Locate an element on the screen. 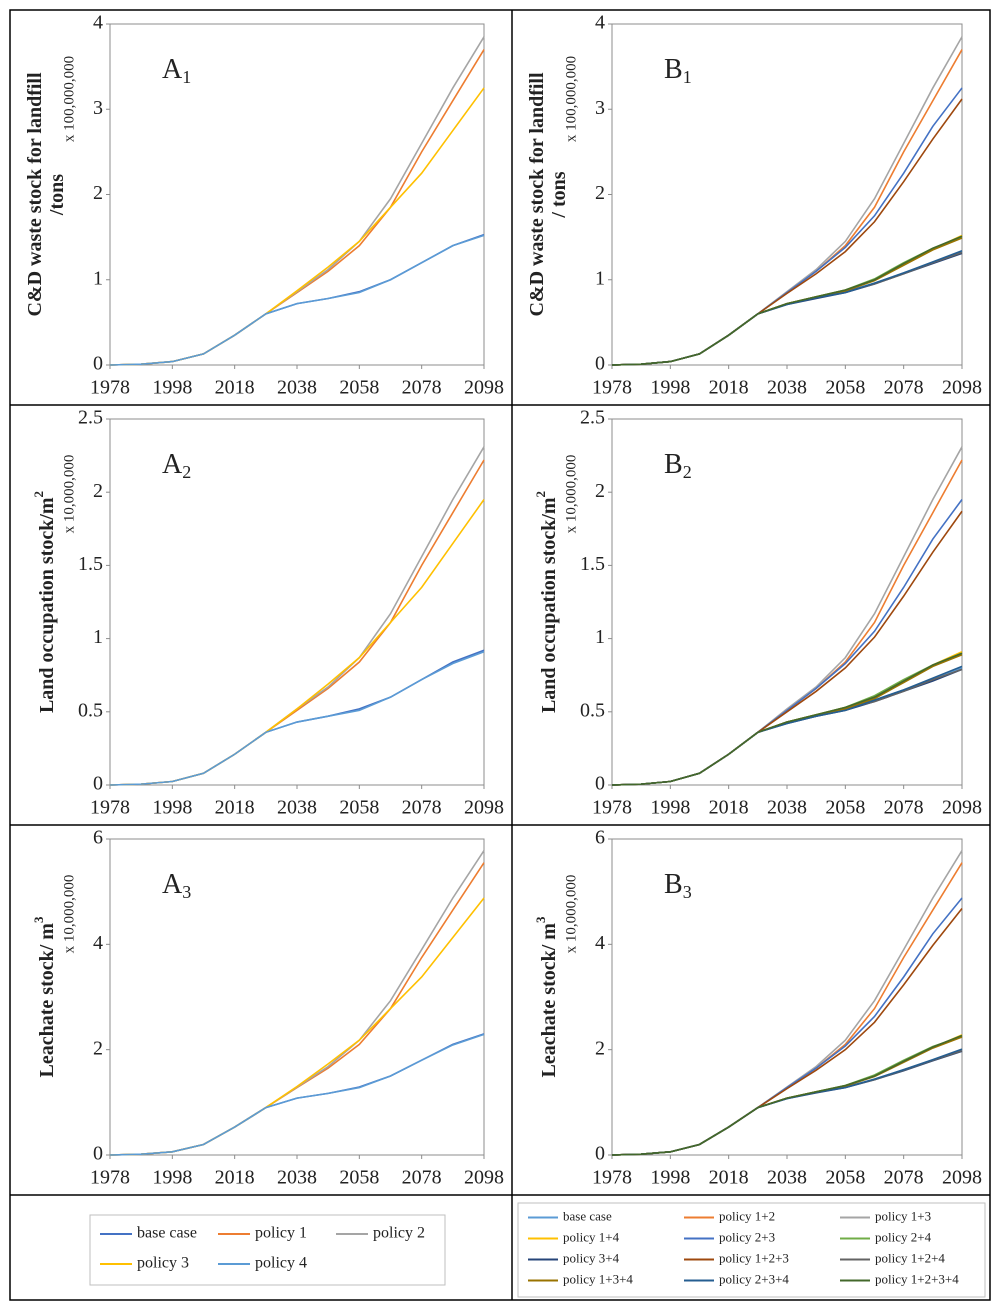 Image resolution: width=994 pixels, height=1302 pixels. y-axis-label-text: C&D waste stock for landfill is located at coordinates (35, 194).